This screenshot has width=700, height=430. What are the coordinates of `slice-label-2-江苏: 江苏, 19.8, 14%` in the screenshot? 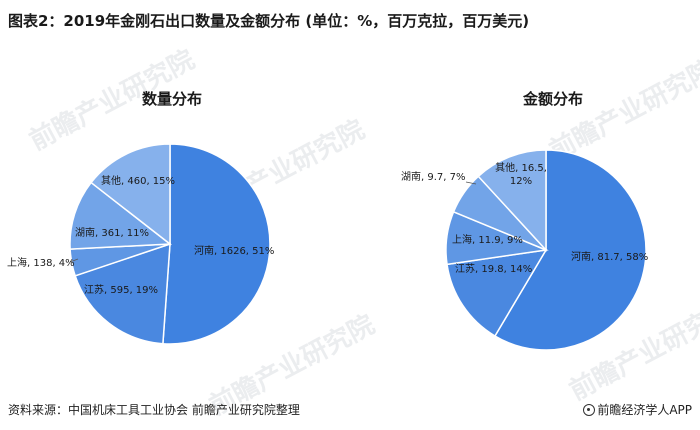 It's located at (493, 268).